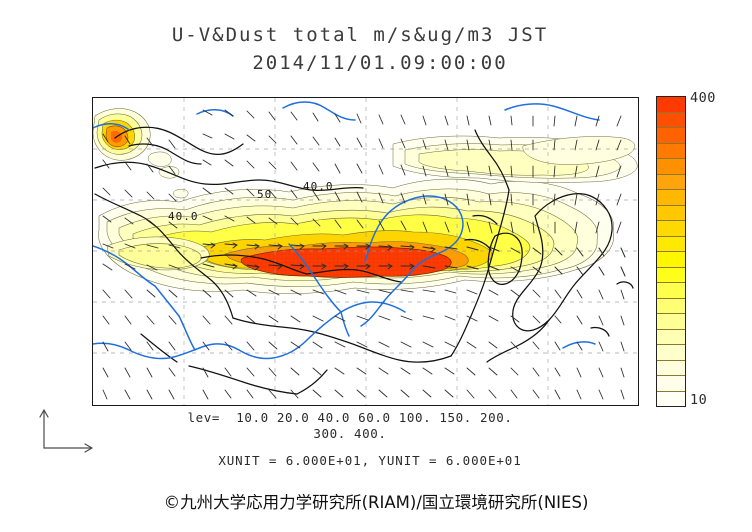 This screenshot has height=532, width=752. I want to click on figure-title: U-V&Dust total m/s&ug/m3 JST, so click(360, 35).